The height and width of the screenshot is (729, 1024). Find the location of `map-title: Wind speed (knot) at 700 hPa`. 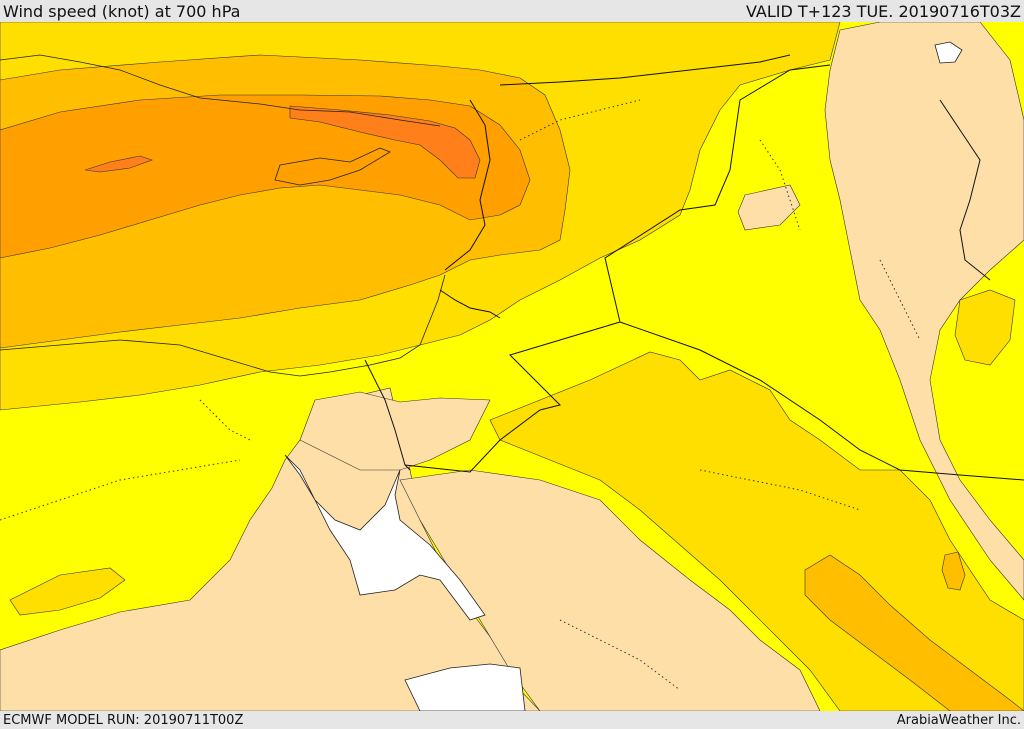

map-title: Wind speed (knot) at 700 hPa is located at coordinates (122, 11).